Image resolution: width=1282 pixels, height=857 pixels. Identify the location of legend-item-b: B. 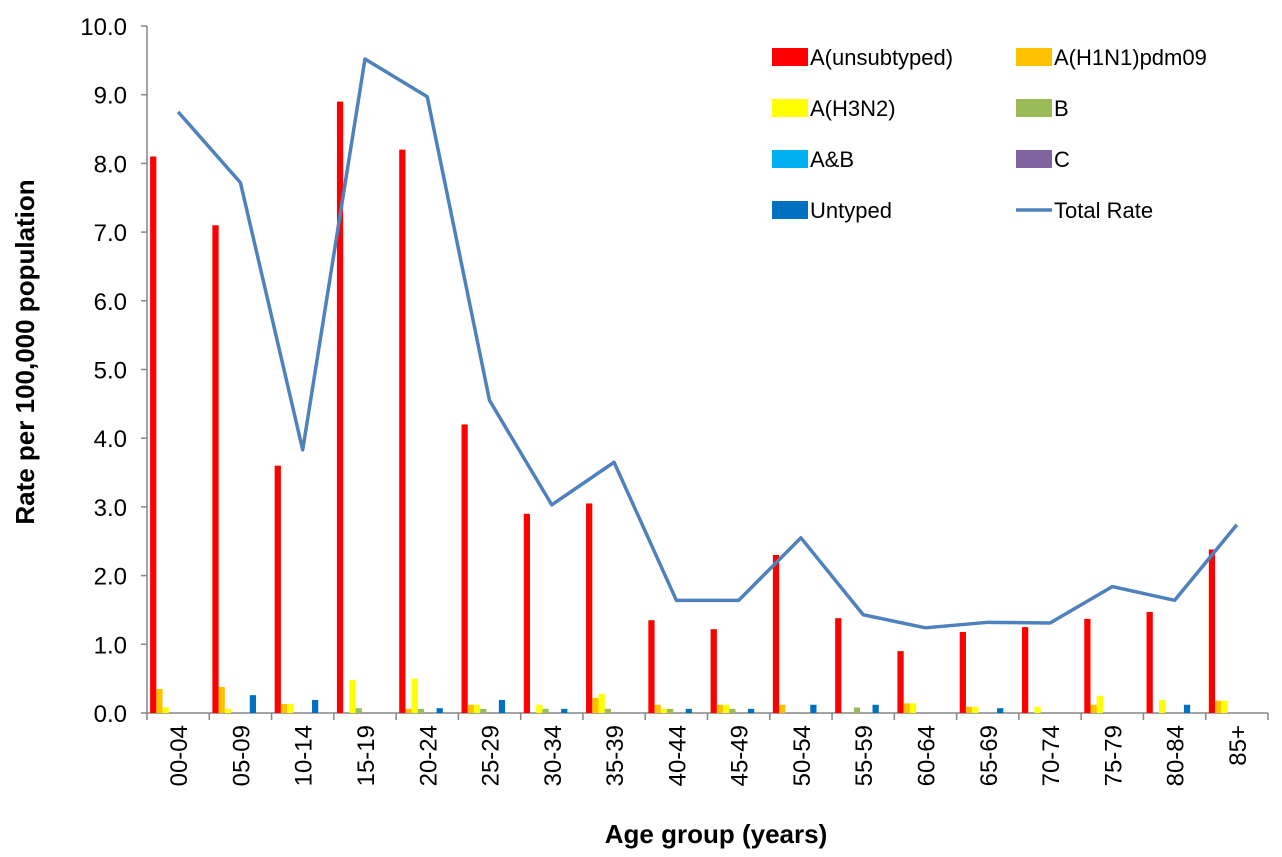
(1042, 108).